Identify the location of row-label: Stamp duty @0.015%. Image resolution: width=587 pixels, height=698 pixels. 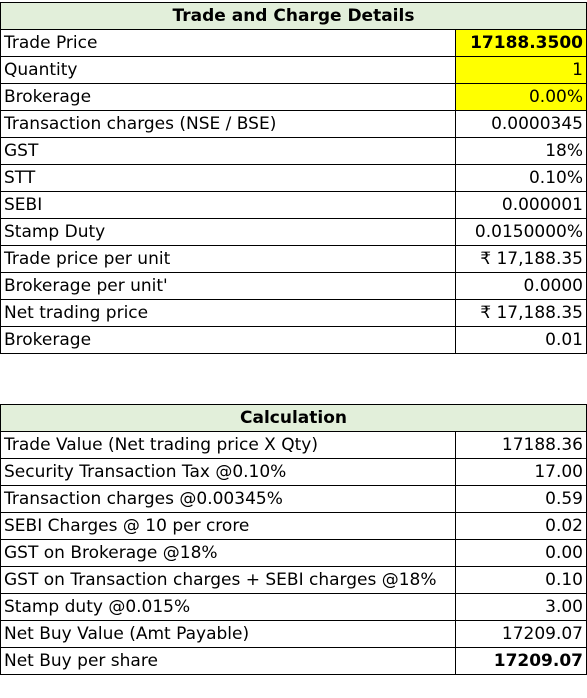
(228, 607).